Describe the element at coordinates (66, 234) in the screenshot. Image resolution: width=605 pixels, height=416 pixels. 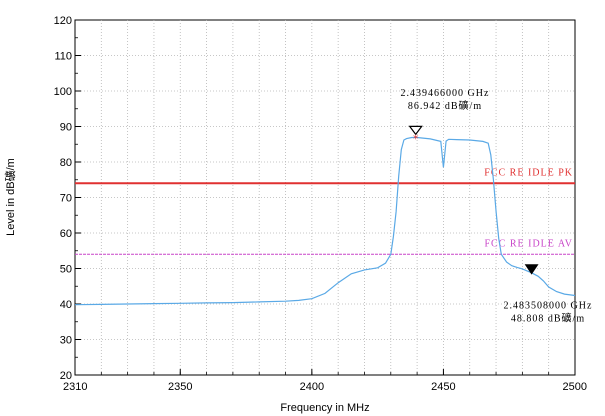
I see `y-tick-label: 60` at that location.